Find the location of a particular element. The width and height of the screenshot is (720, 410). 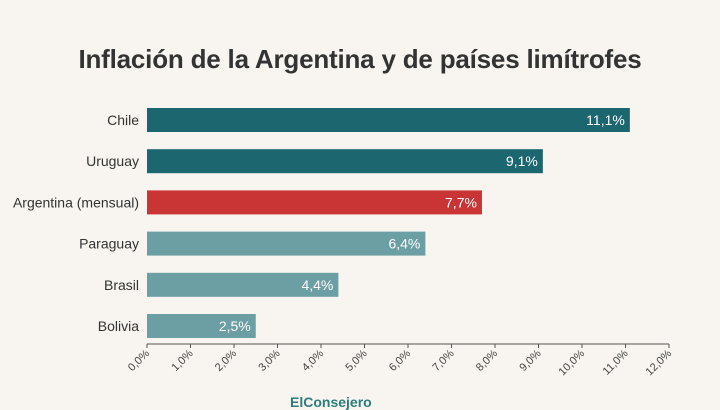

data-label: 11,1% is located at coordinates (605, 120).